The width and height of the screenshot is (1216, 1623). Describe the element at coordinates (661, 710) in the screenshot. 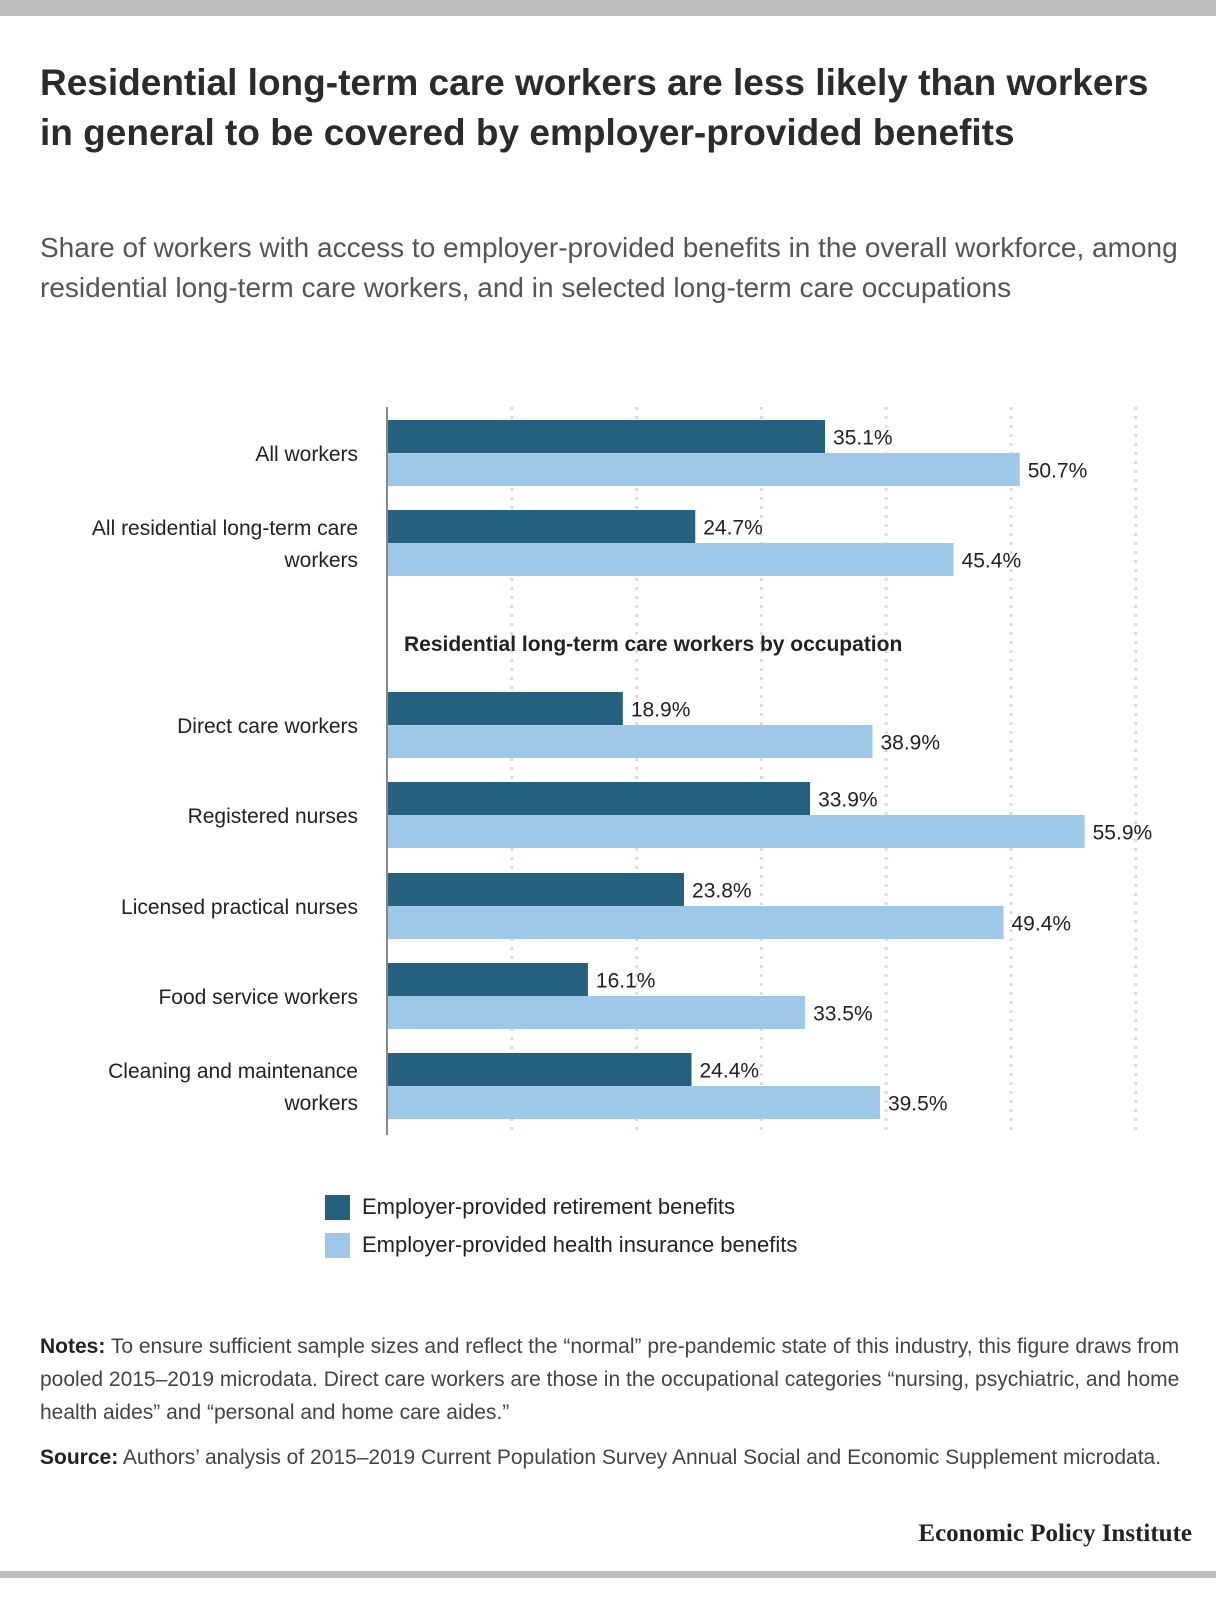

I see `data-label: 18.9%` at that location.